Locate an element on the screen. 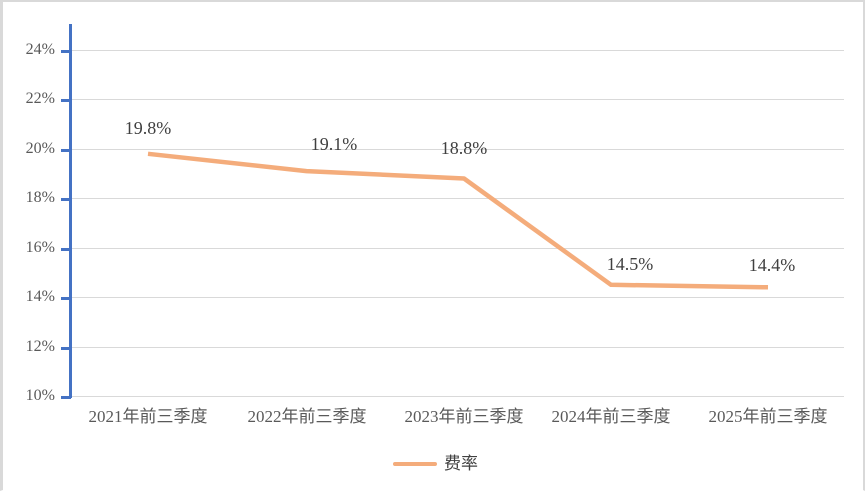  y-axis-label-22: 22% is located at coordinates (29, 99).